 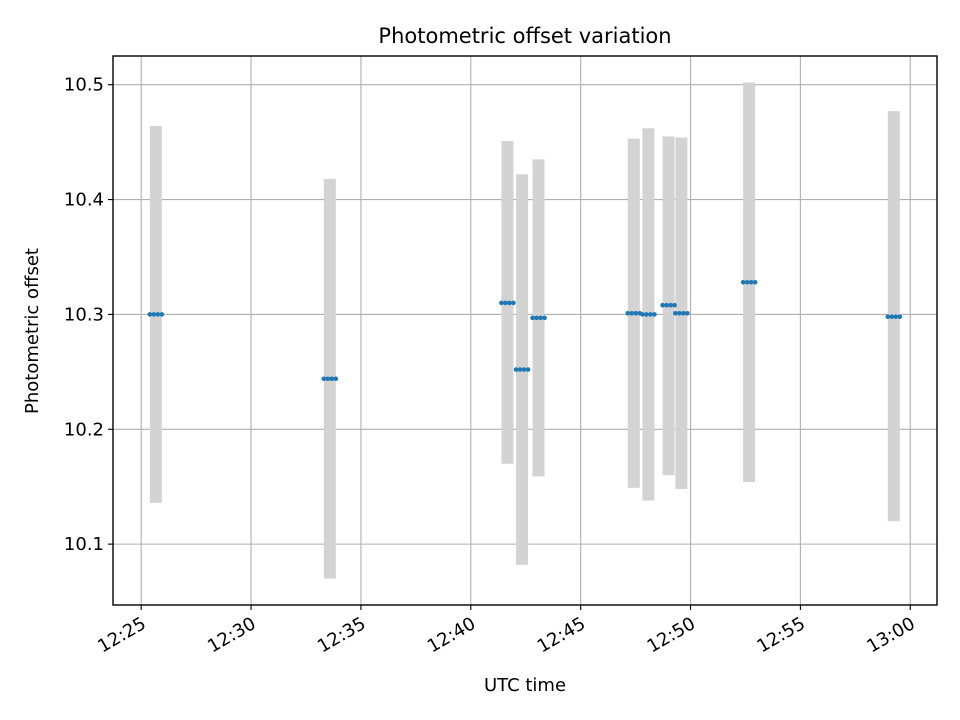 I want to click on y-tick-label: 10.5, so click(x=84, y=85).